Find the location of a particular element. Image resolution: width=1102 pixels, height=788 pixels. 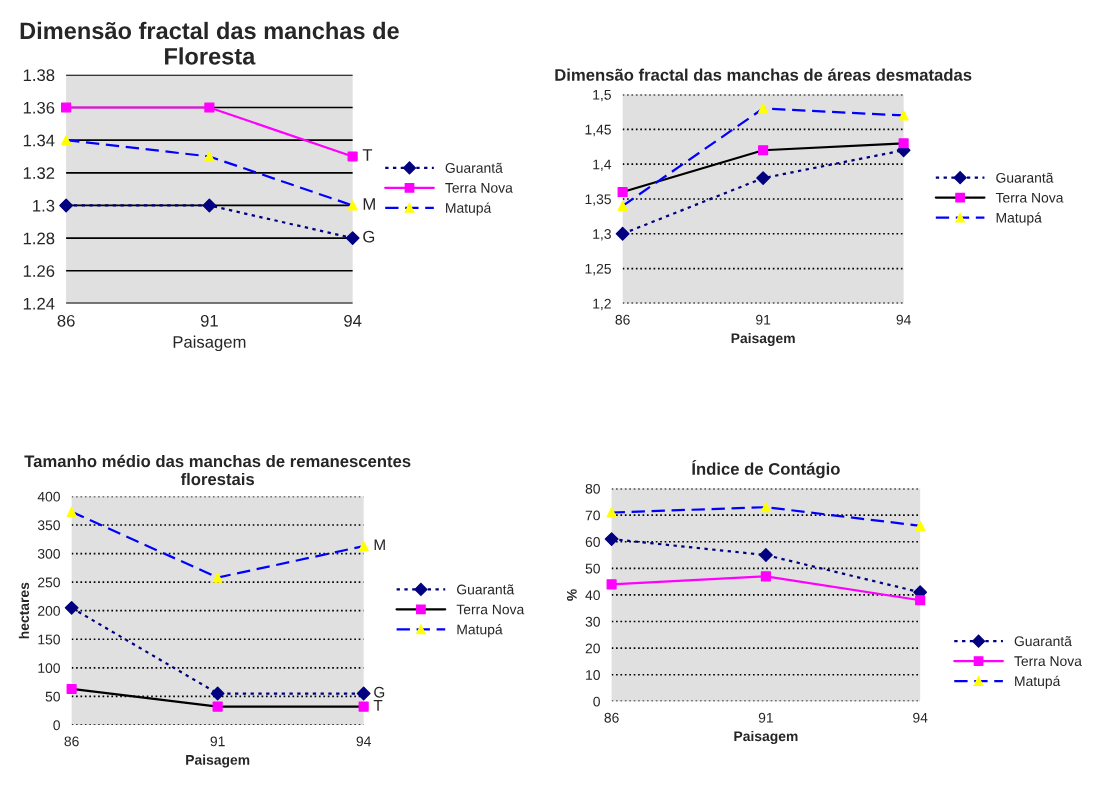

y-axis-title: hectares is located at coordinates (24, 610).